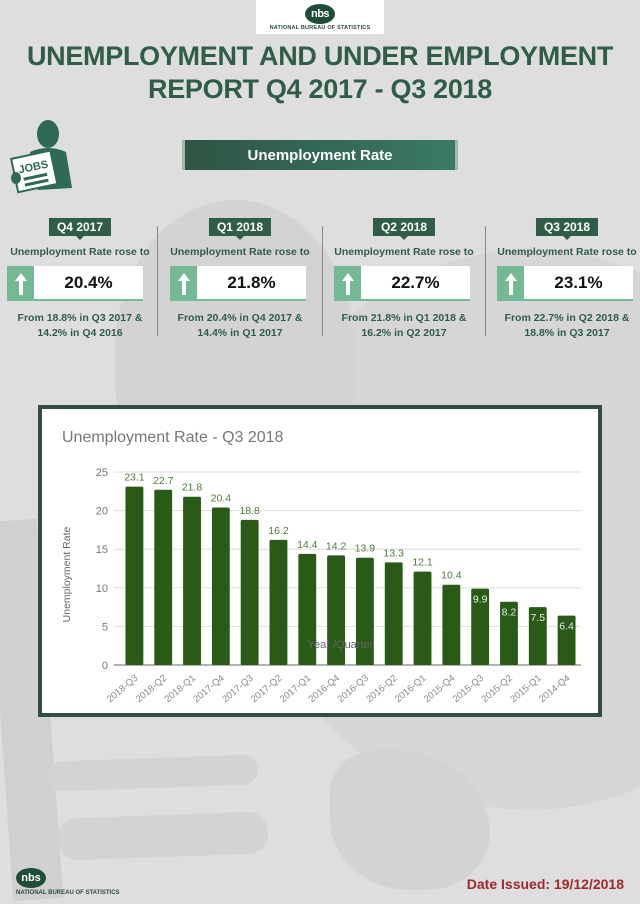  What do you see at coordinates (192, 488) in the screenshot?
I see `bar-value-label: 21.8` at bounding box center [192, 488].